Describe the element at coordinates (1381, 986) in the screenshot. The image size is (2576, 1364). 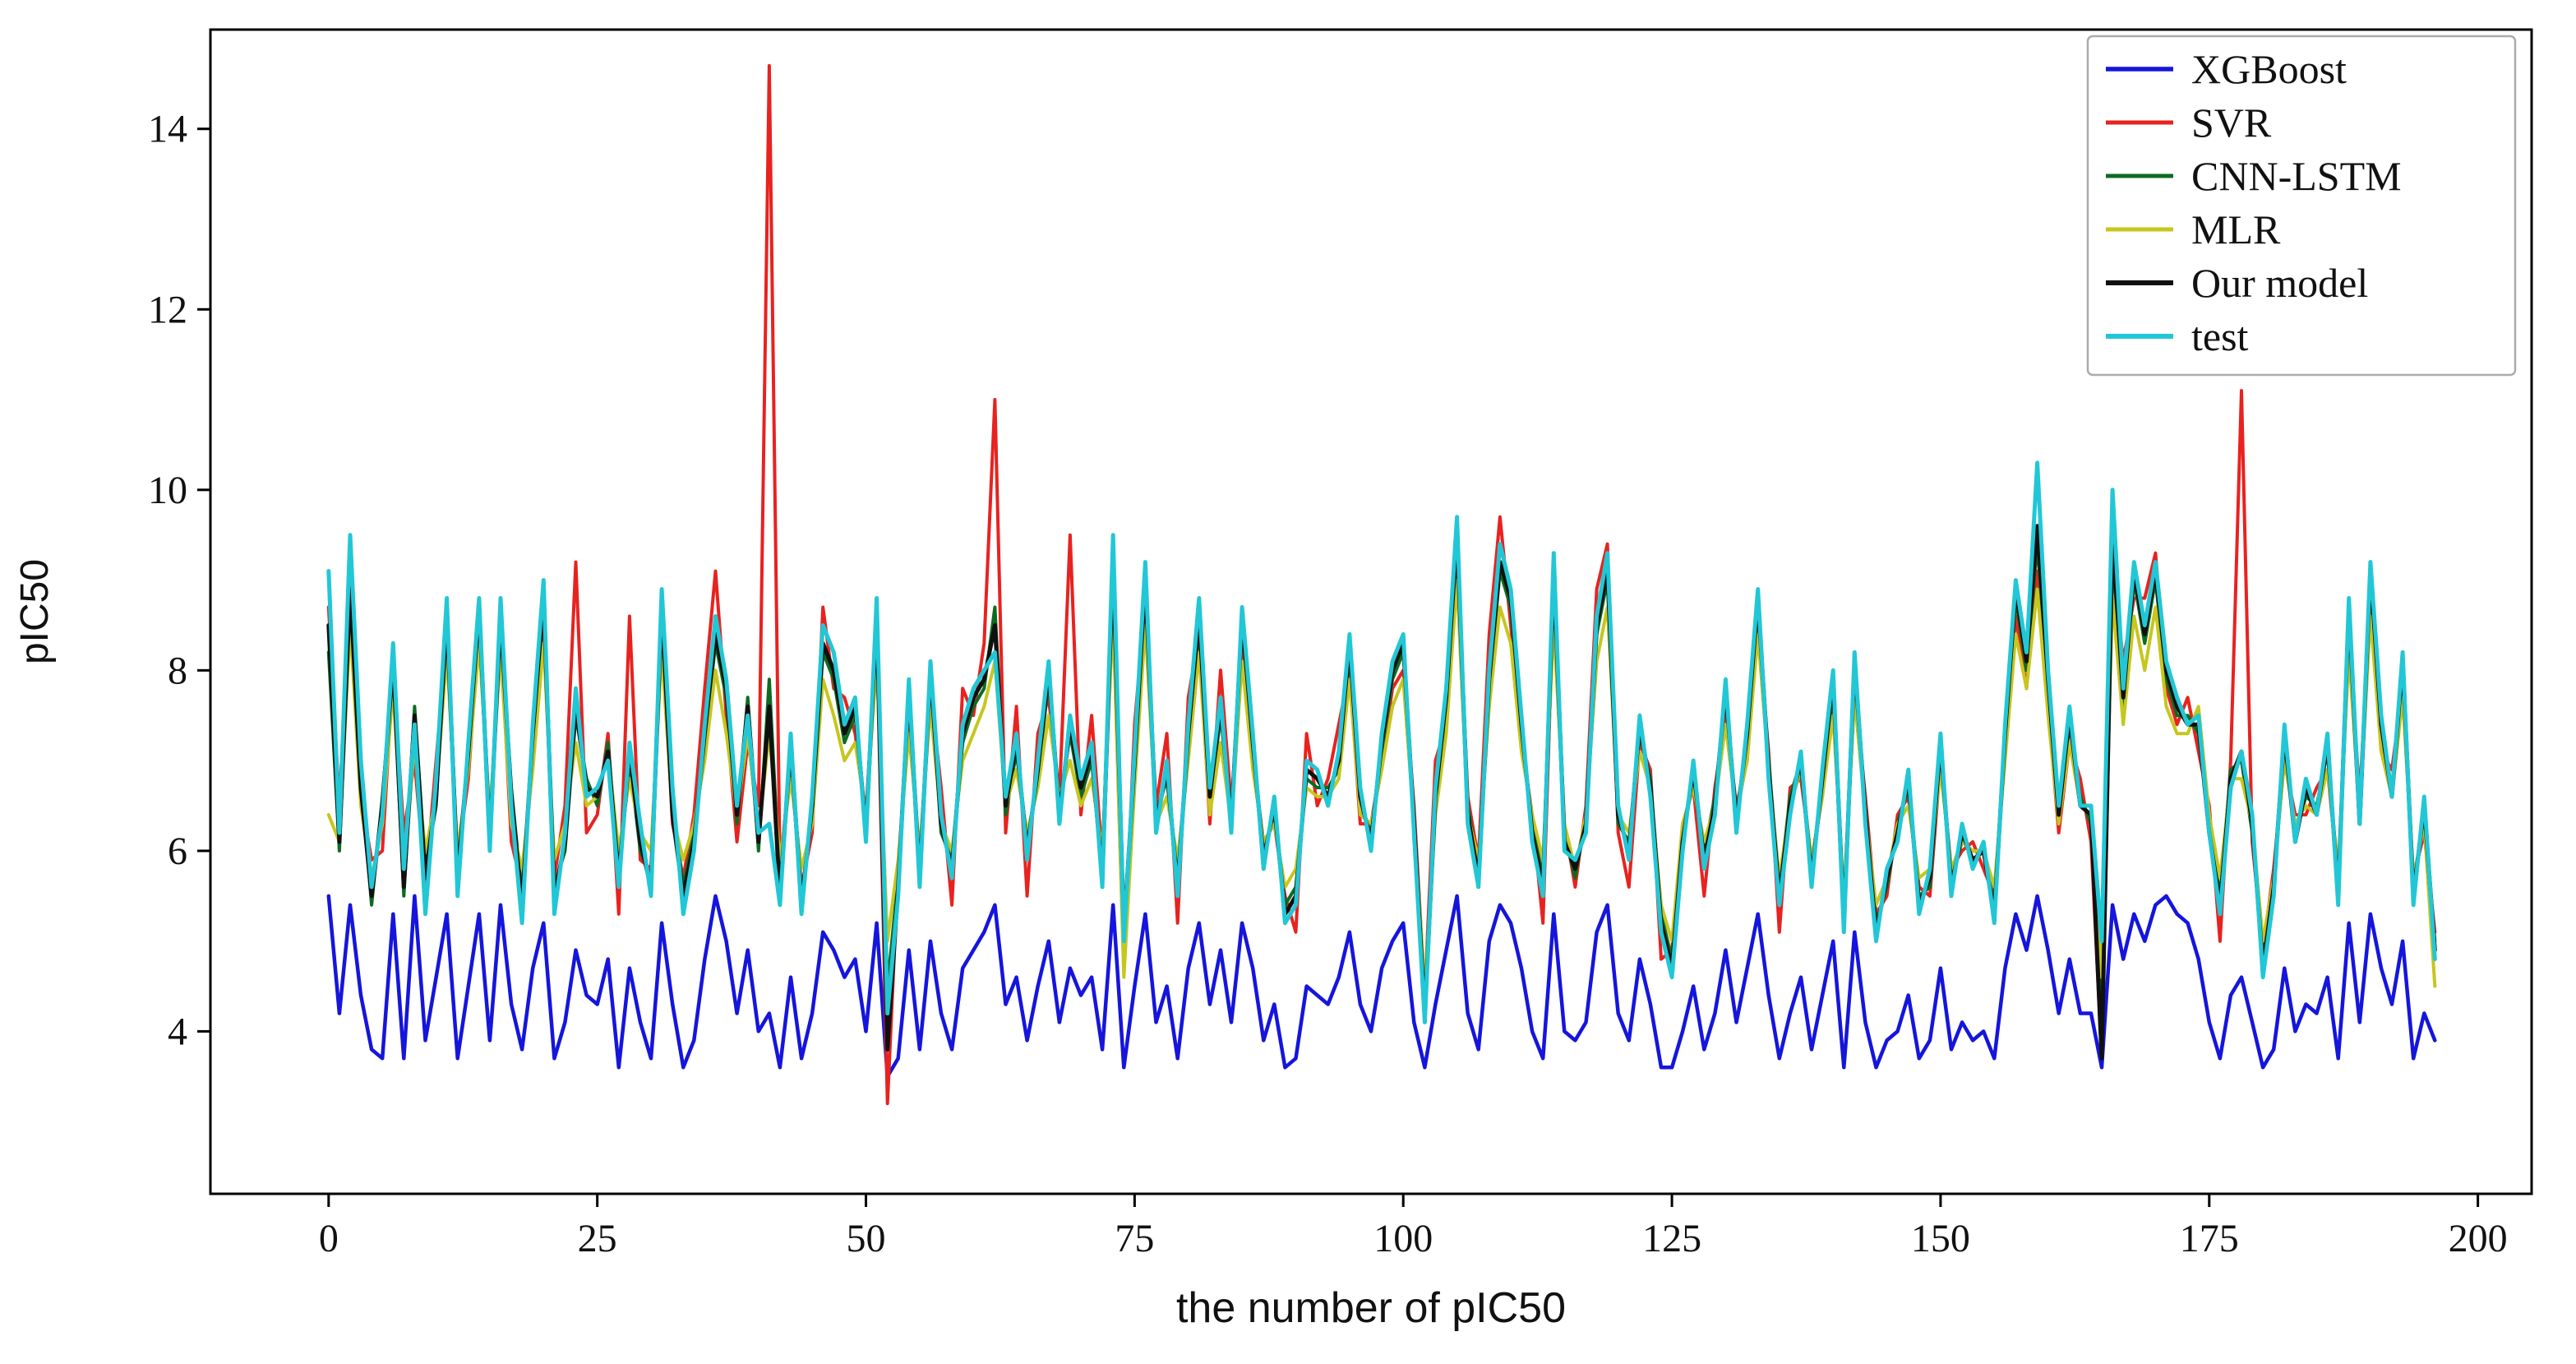
I see `series-line-xgboost` at that location.